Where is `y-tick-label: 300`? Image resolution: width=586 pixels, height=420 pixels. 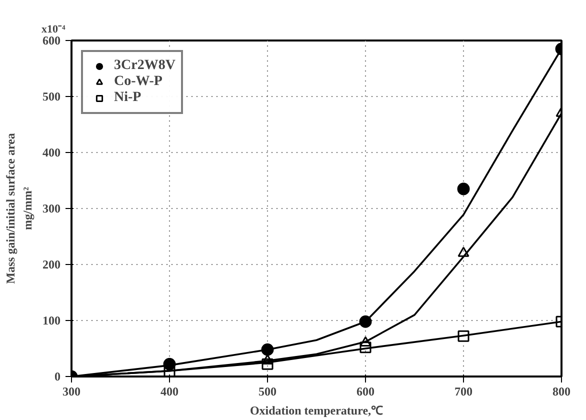 y-tick-label: 300 is located at coordinates (51, 209).